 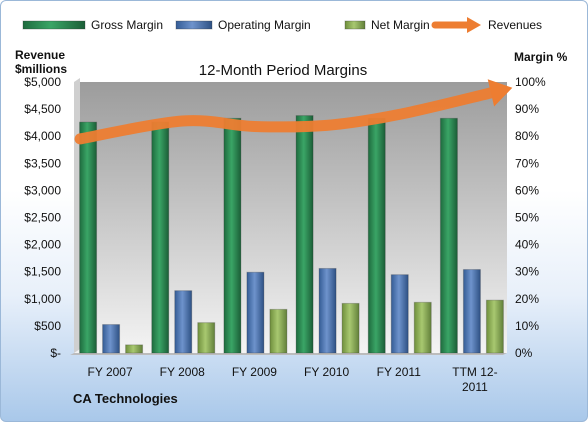 What do you see at coordinates (474, 25) in the screenshot?
I see `legend-revenues-arrow` at bounding box center [474, 25].